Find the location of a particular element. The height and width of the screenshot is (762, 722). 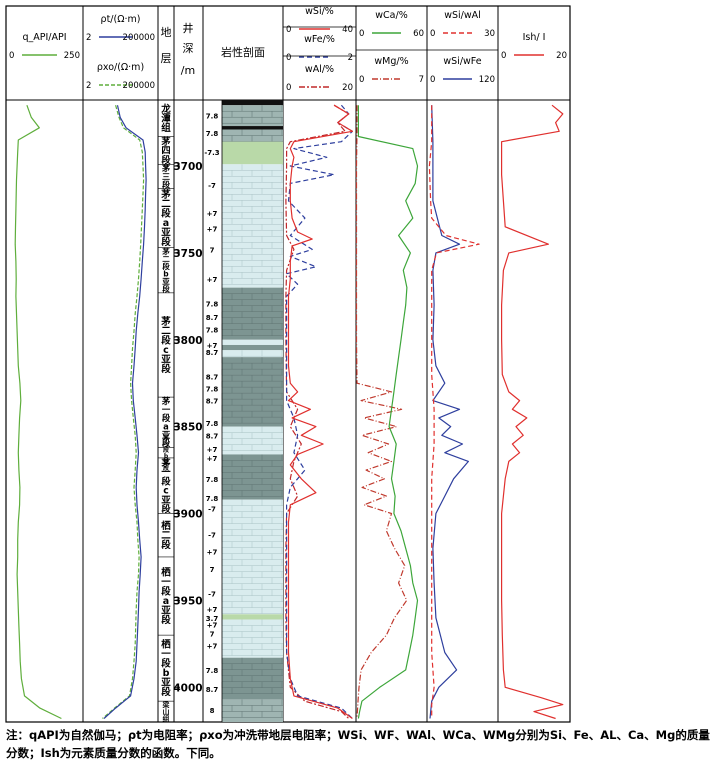

strata-label: 栖一段 a 亚段 is located at coordinates (166, 597).